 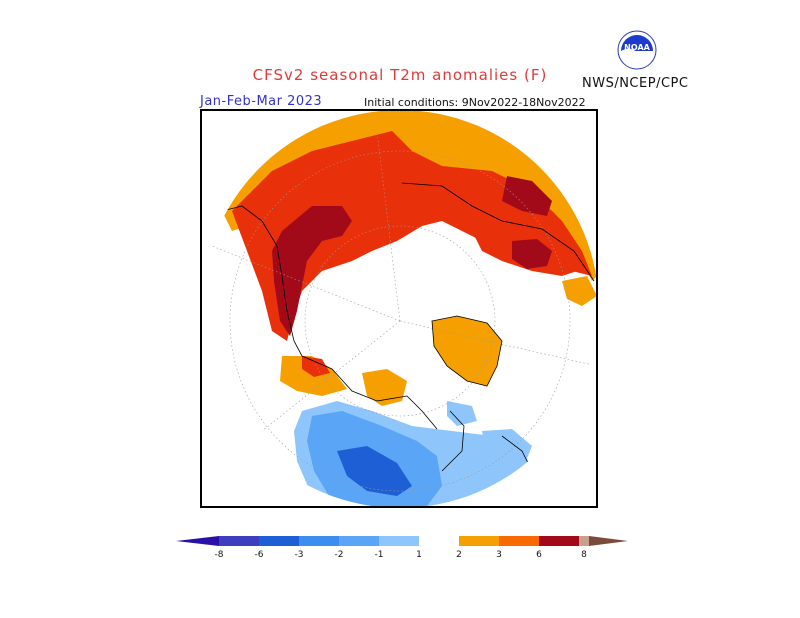 What do you see at coordinates (462, 413) in the screenshot?
I see `anomaly-region-canada-lightblue` at bounding box center [462, 413].